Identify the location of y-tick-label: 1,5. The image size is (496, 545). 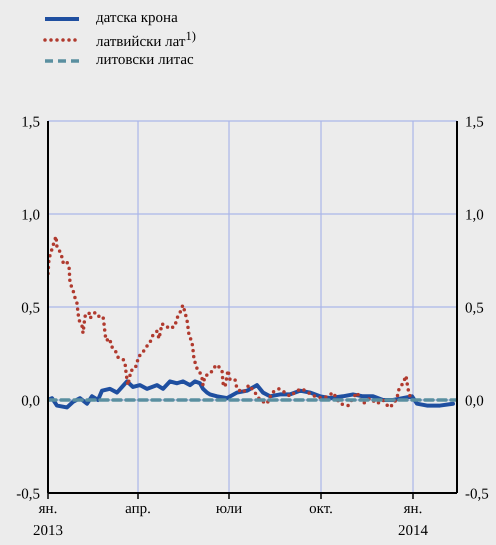
(30, 122).